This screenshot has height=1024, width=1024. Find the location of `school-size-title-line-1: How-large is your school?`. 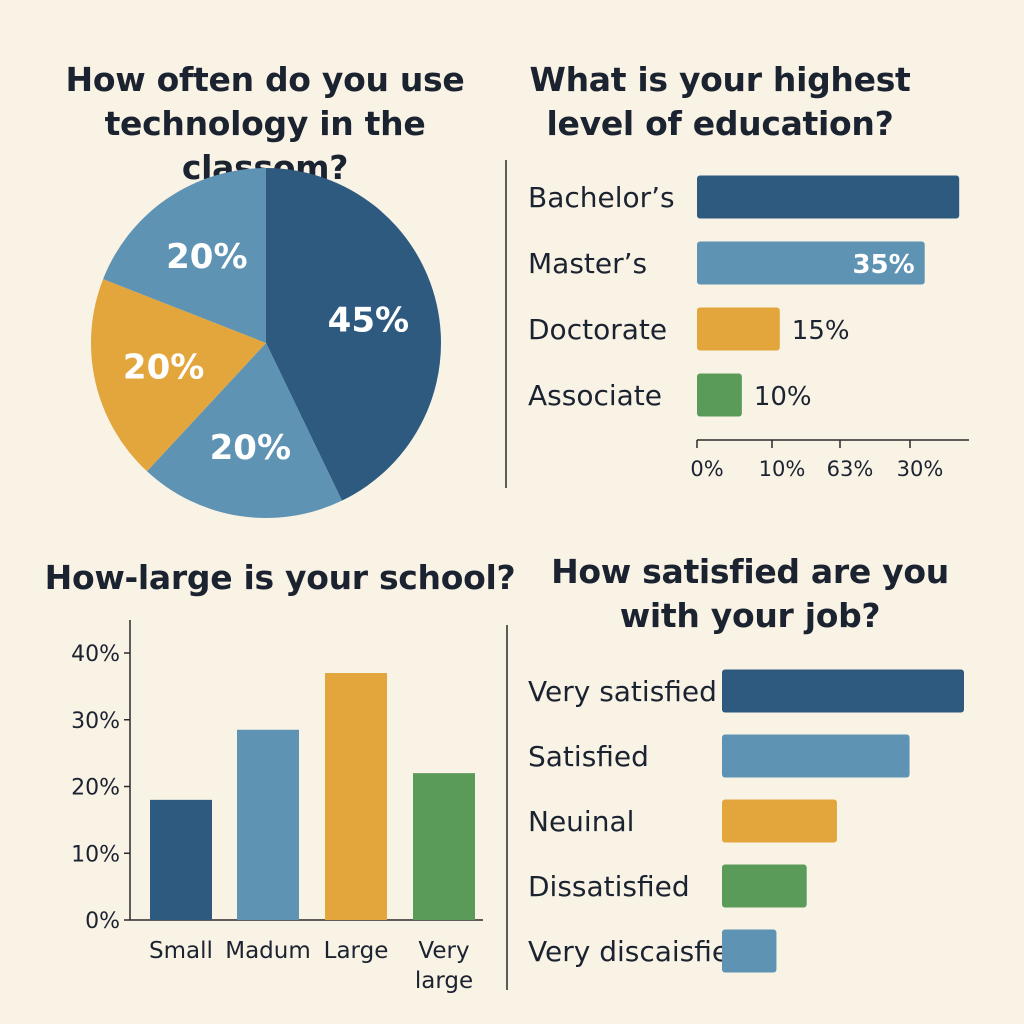

school-size-title-line-1: How-large is your school? is located at coordinates (280, 577).